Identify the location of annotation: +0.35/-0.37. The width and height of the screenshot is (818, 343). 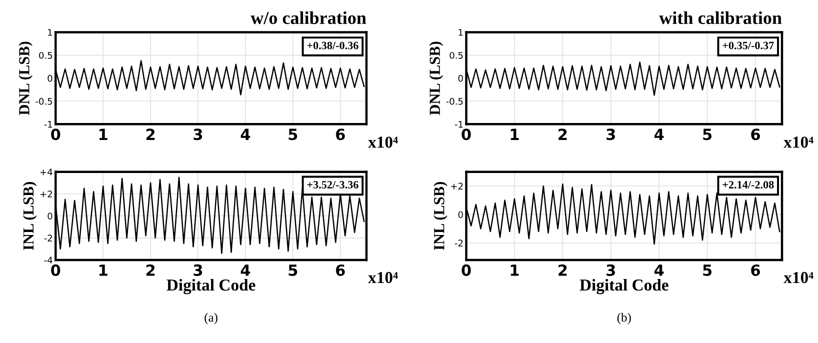
(748, 46).